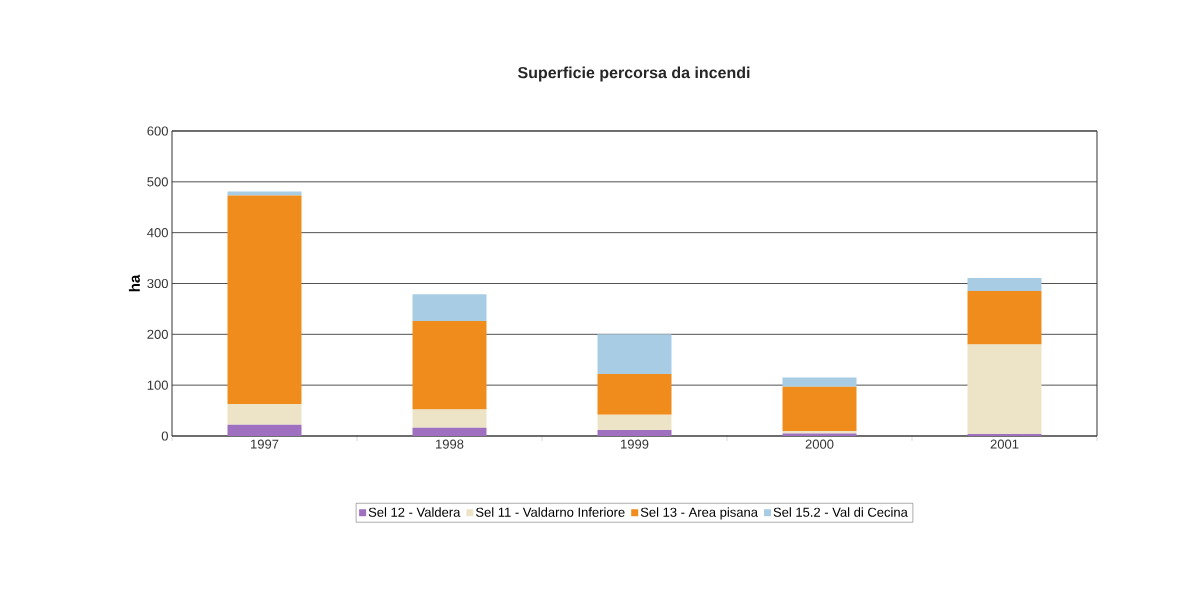  Describe the element at coordinates (635, 444) in the screenshot. I see `x-tick-label: 1999` at that location.